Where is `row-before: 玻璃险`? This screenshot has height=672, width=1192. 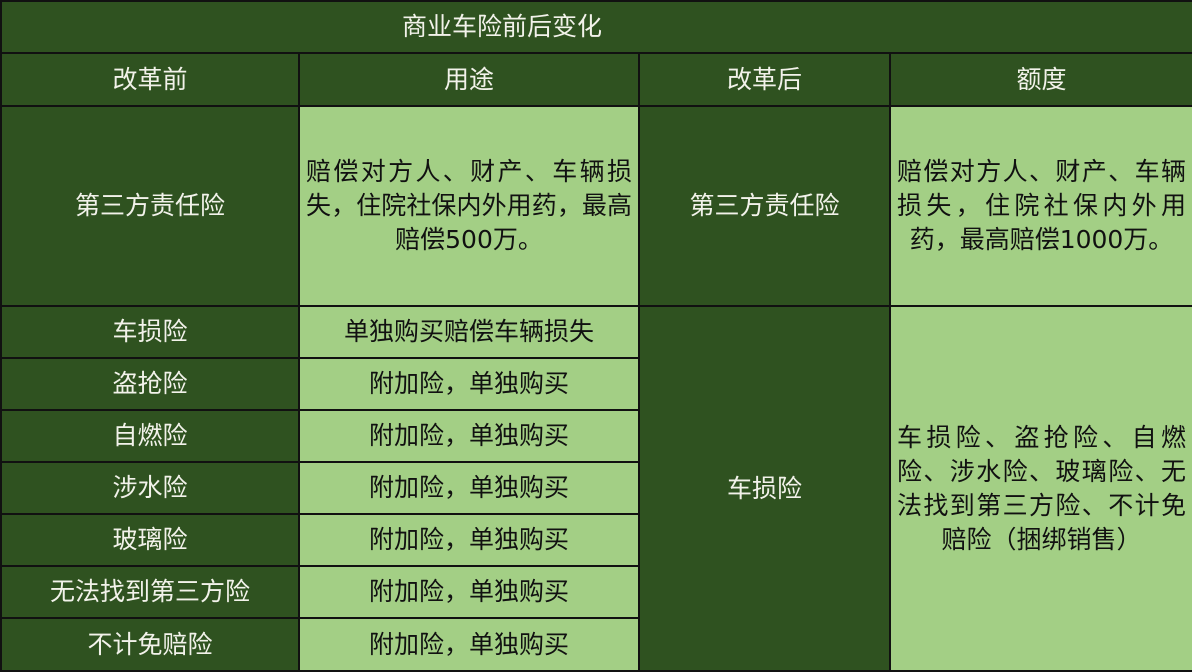 row-before: 玻璃险 is located at coordinates (150, 540).